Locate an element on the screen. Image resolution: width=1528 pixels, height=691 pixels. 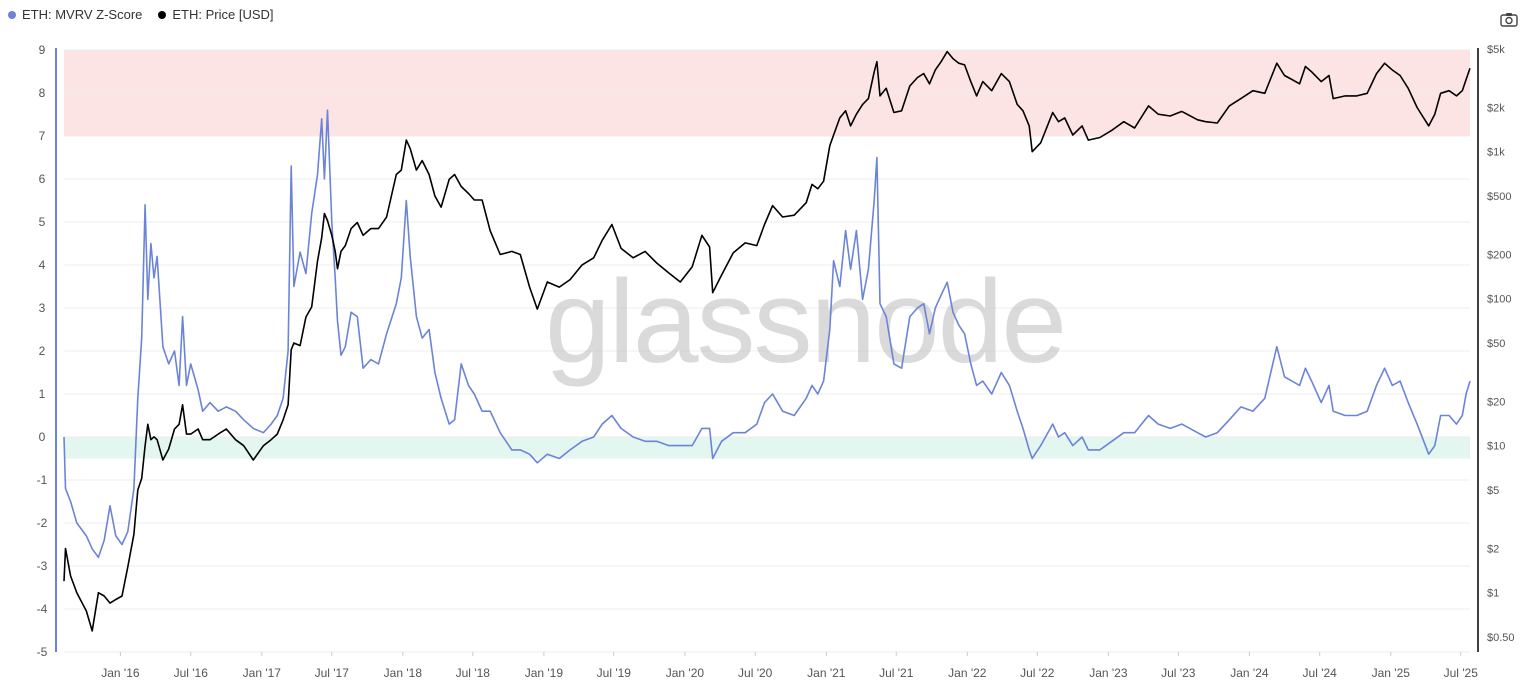
x-tick-label: Jan '22 is located at coordinates (967, 673).